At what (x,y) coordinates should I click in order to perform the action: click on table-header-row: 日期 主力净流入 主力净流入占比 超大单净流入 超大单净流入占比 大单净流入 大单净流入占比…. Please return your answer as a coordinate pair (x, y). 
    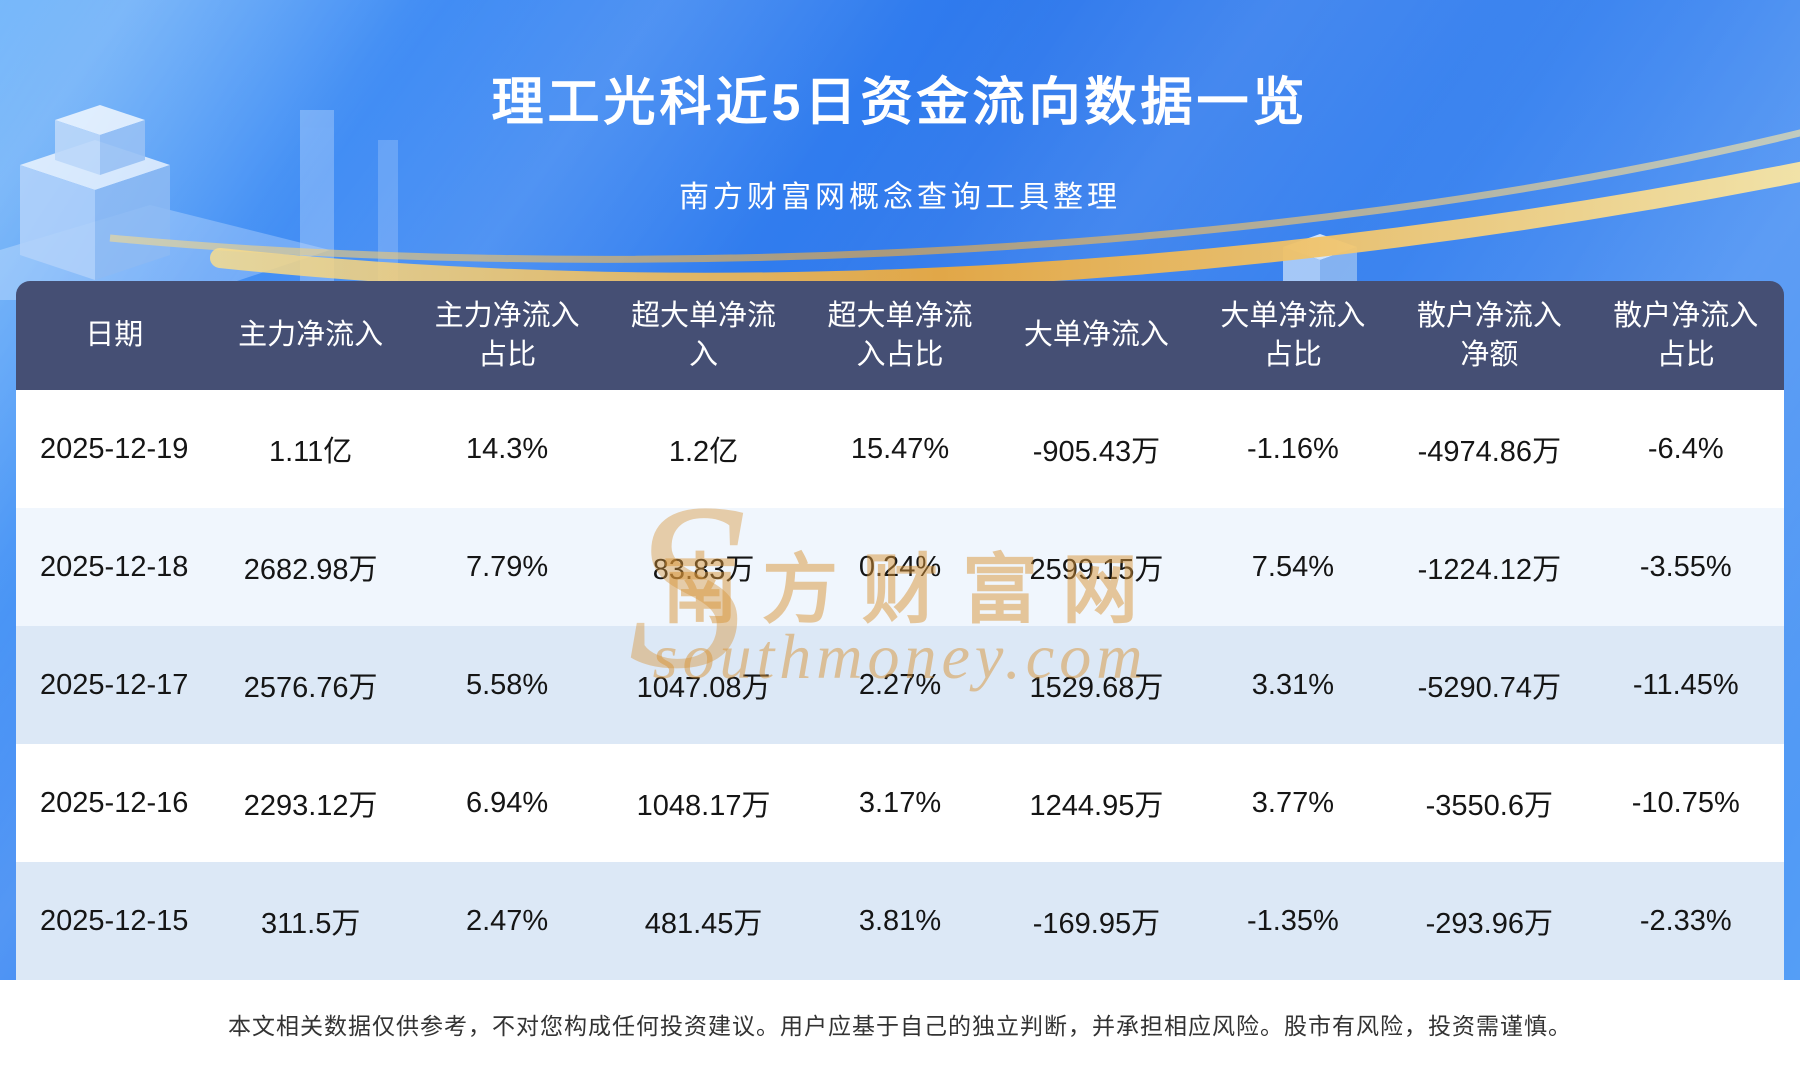
    Looking at the image, I should click on (900, 335).